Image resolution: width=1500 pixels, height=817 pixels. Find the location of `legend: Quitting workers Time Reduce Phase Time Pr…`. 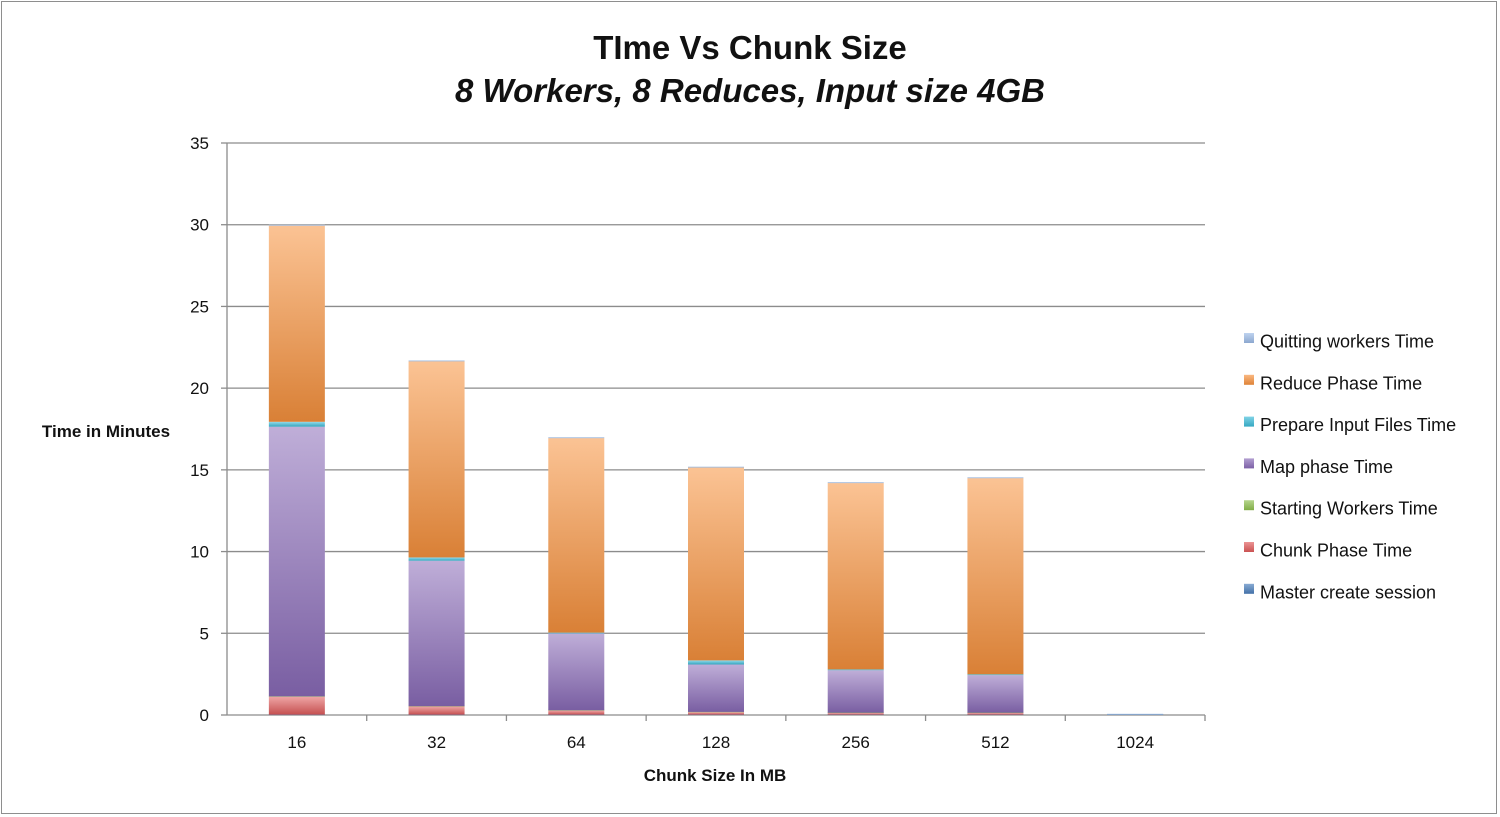

legend: Quitting workers Time Reduce Phase Time Pr… is located at coordinates (1350, 467).